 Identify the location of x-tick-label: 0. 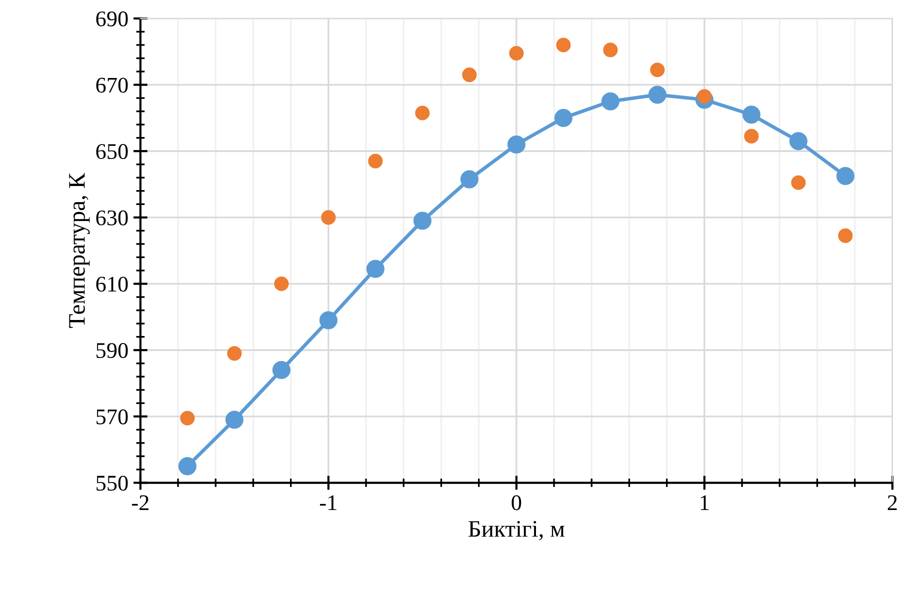
(517, 502).